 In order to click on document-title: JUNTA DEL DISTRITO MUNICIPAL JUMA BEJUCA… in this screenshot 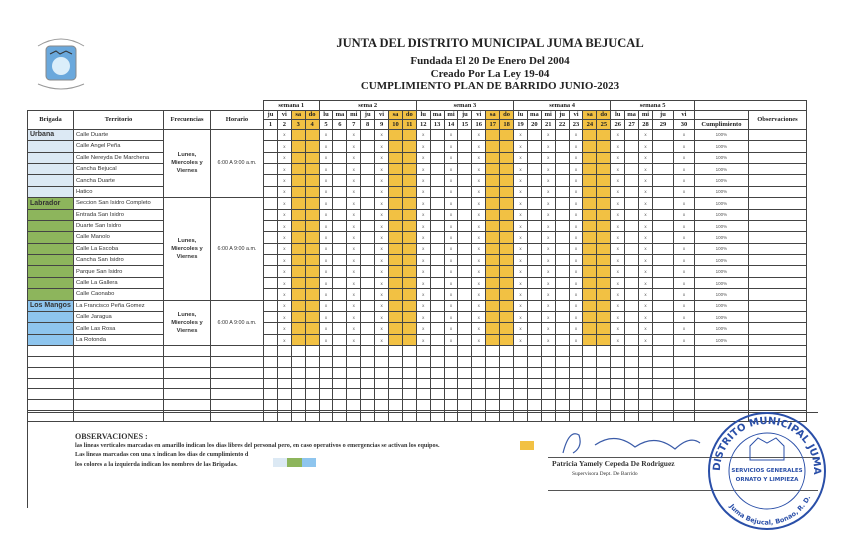, I will do `click(490, 43)`.